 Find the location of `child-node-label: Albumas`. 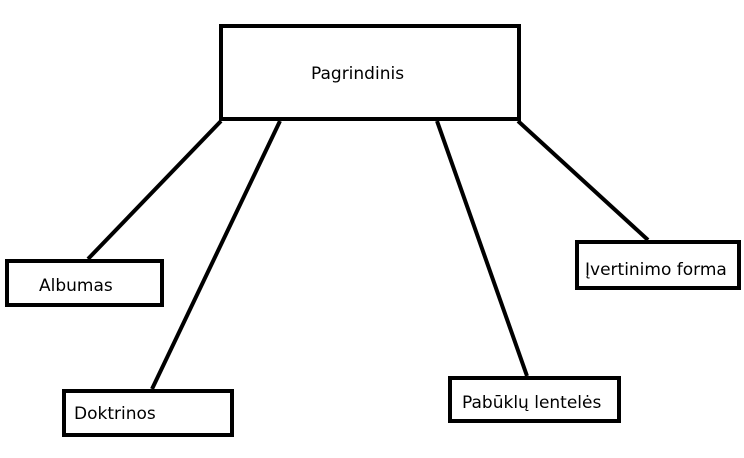

child-node-label: Albumas is located at coordinates (76, 286).